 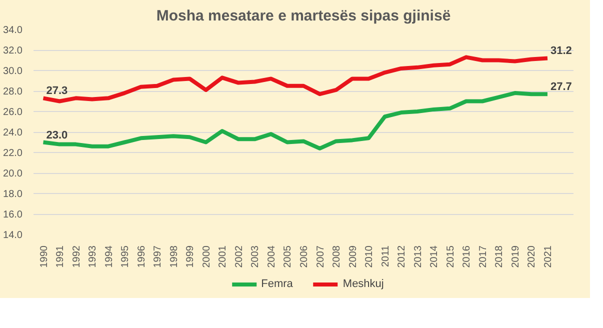 What do you see at coordinates (500, 256) in the screenshot?
I see `x-tick-label: 2018` at bounding box center [500, 256].